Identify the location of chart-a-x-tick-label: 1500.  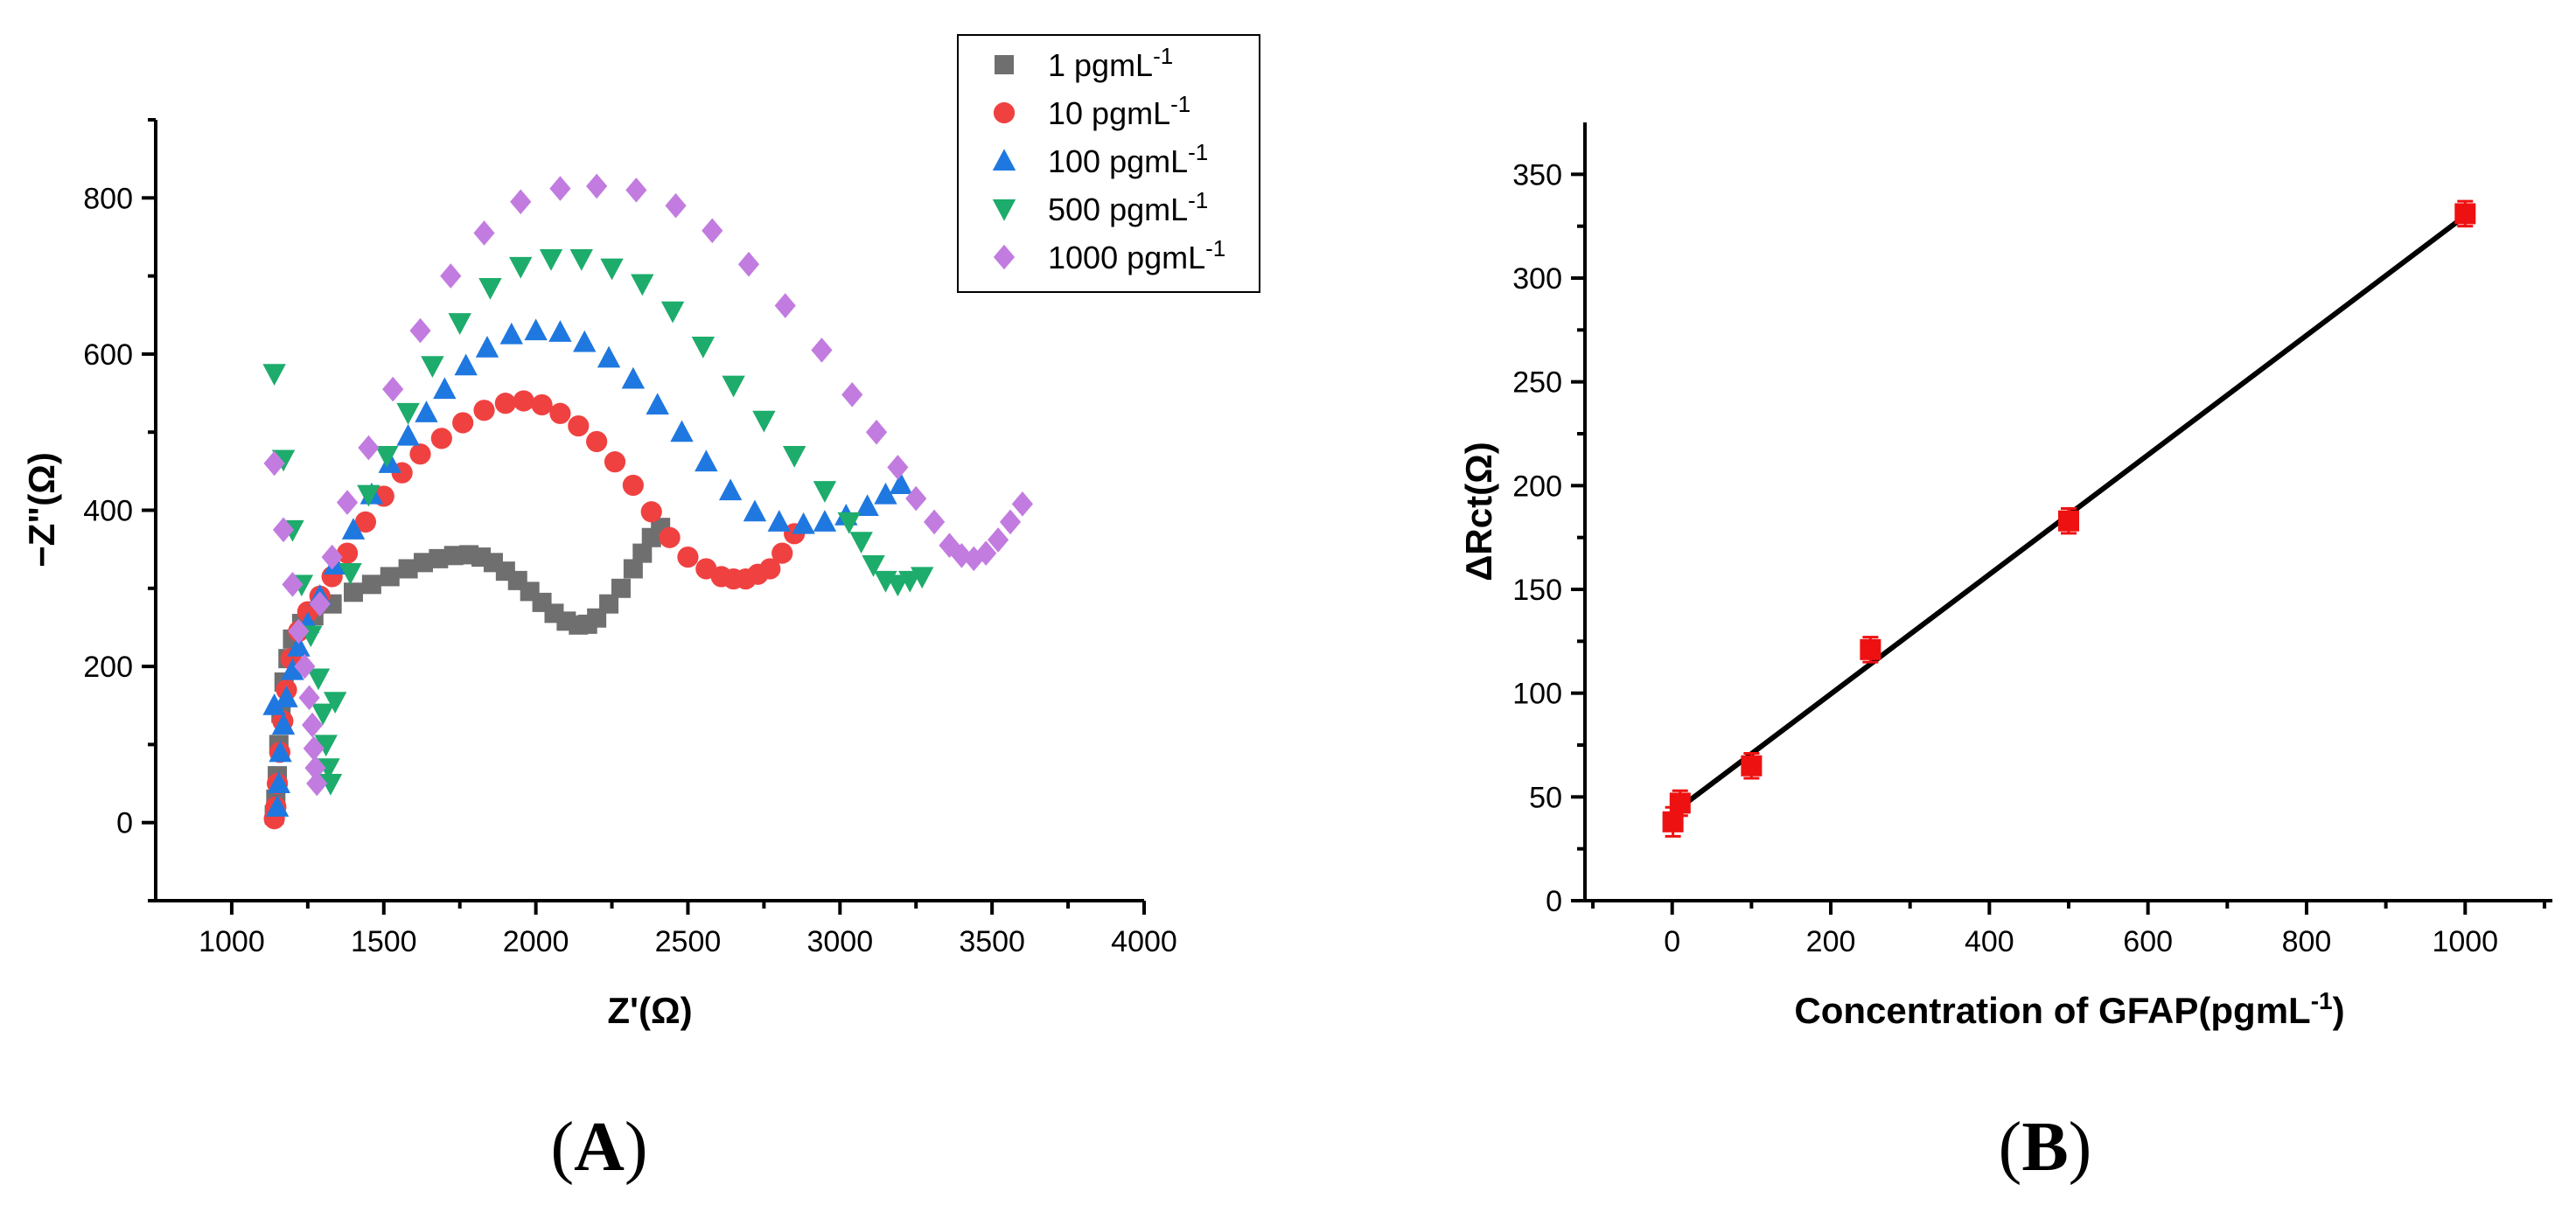
(384, 941).